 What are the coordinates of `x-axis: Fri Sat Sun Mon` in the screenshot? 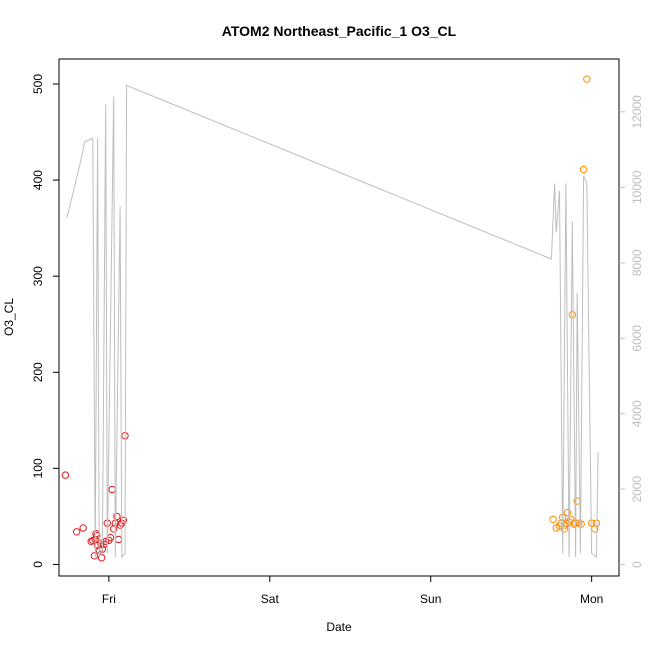 It's located at (352, 591).